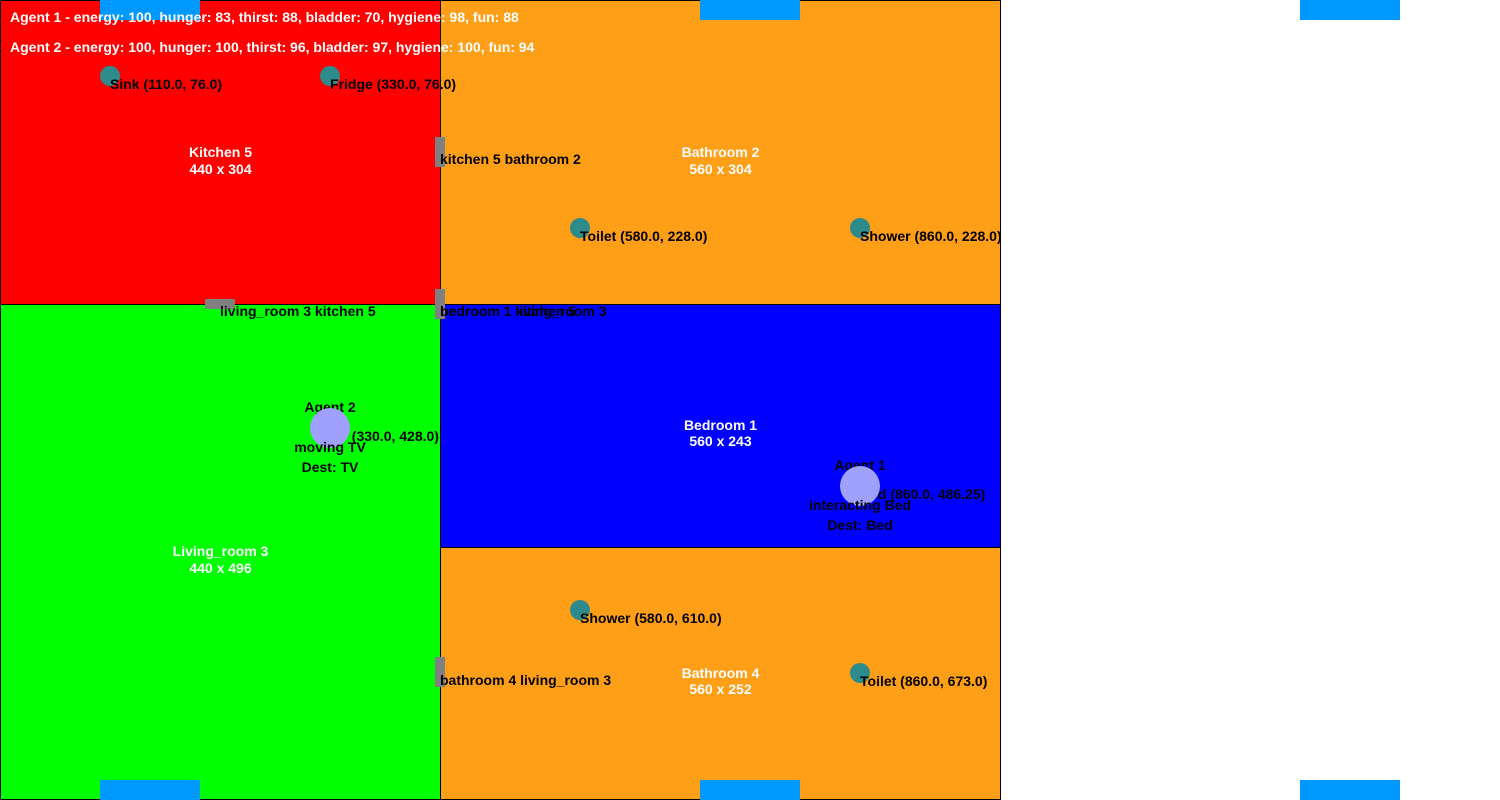 The image size is (1500, 800). I want to click on agent-1-dest: Dest: Bed, so click(860, 525).